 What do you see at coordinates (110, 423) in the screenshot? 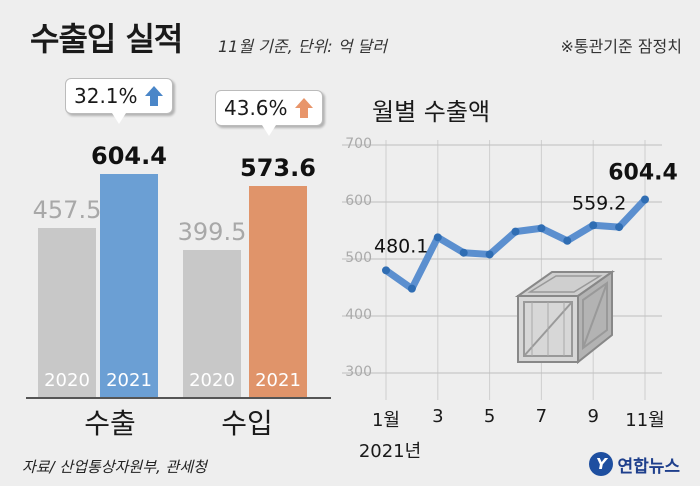
I see `category-label-export: 수출` at bounding box center [110, 423].